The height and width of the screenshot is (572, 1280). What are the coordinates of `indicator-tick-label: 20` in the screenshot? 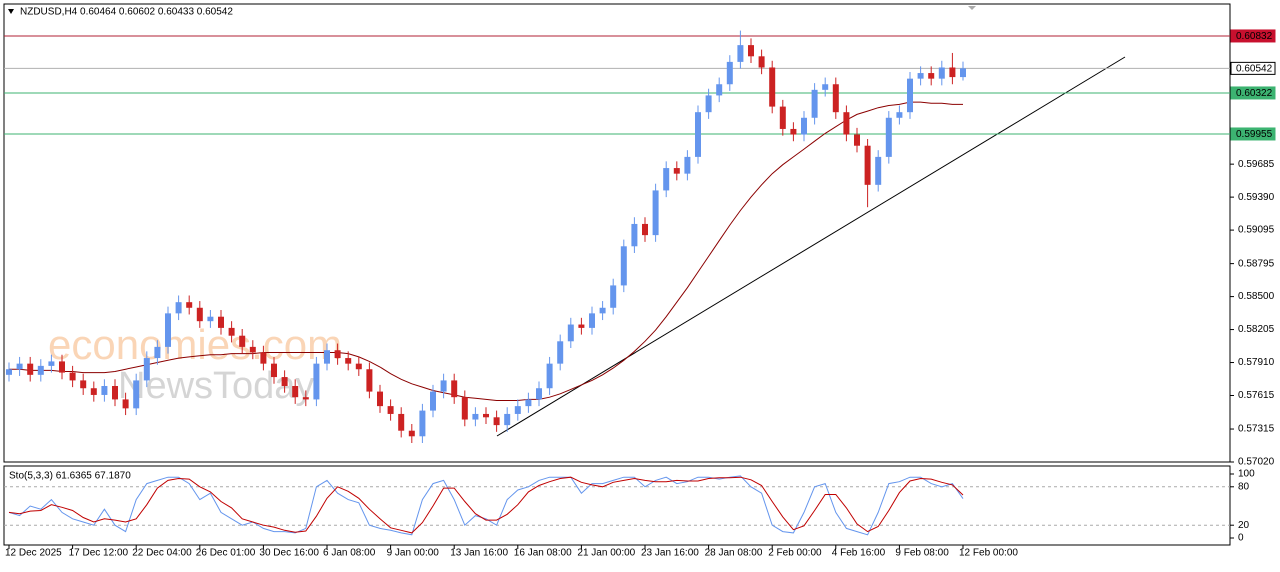 It's located at (1244, 525).